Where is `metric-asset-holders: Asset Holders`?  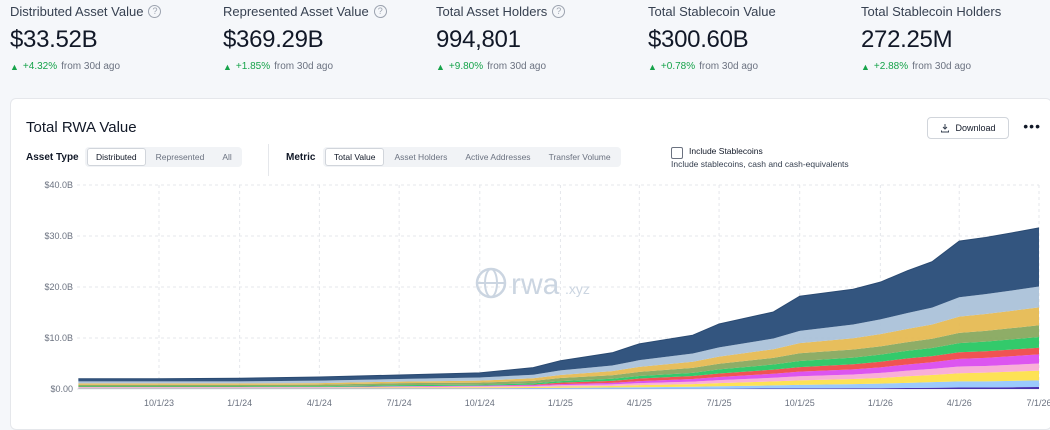 metric-asset-holders: Asset Holders is located at coordinates (421, 157).